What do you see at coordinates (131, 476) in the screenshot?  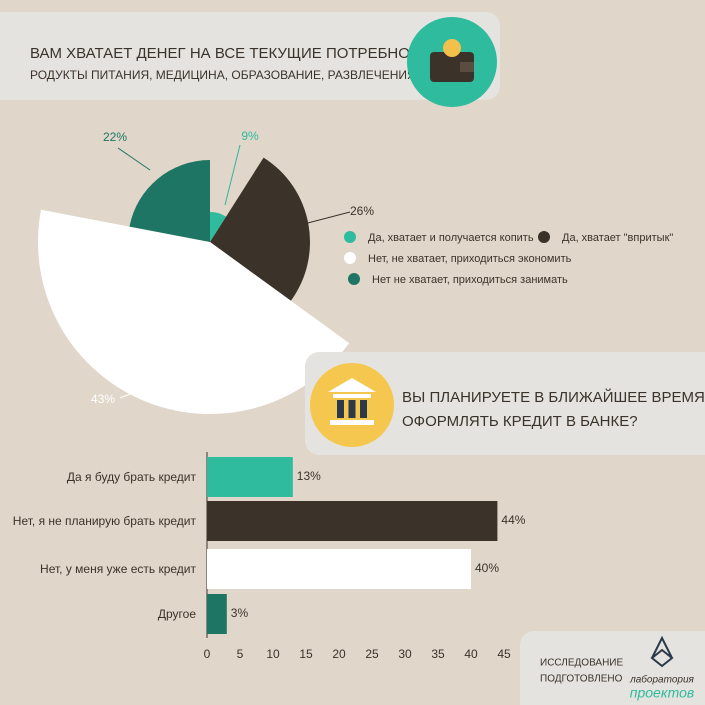 I see `category-label: Да я буду брать кредит` at bounding box center [131, 476].